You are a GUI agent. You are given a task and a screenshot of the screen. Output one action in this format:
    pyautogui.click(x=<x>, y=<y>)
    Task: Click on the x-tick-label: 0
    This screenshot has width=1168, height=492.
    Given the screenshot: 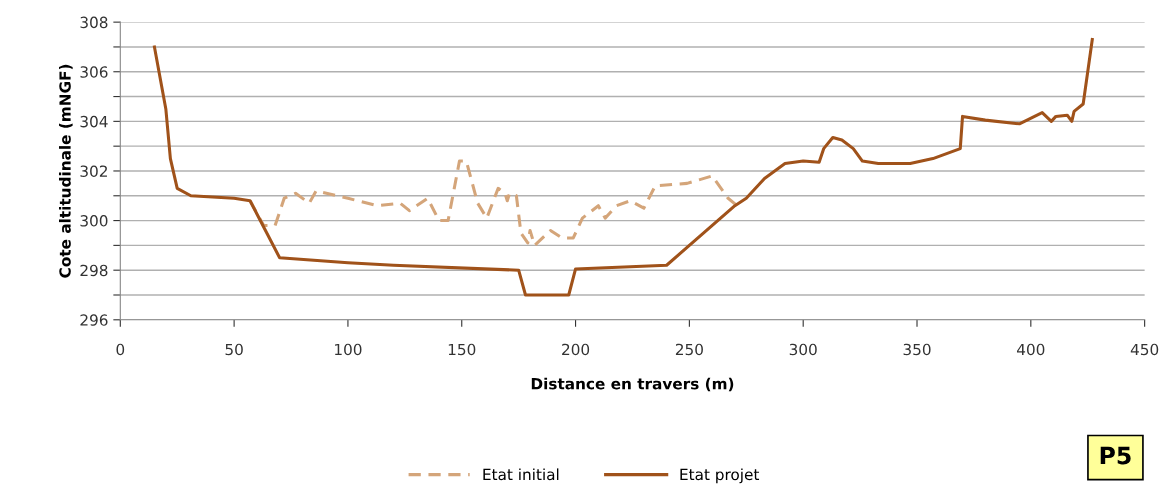 What is the action you would take?
    pyautogui.click(x=120, y=349)
    